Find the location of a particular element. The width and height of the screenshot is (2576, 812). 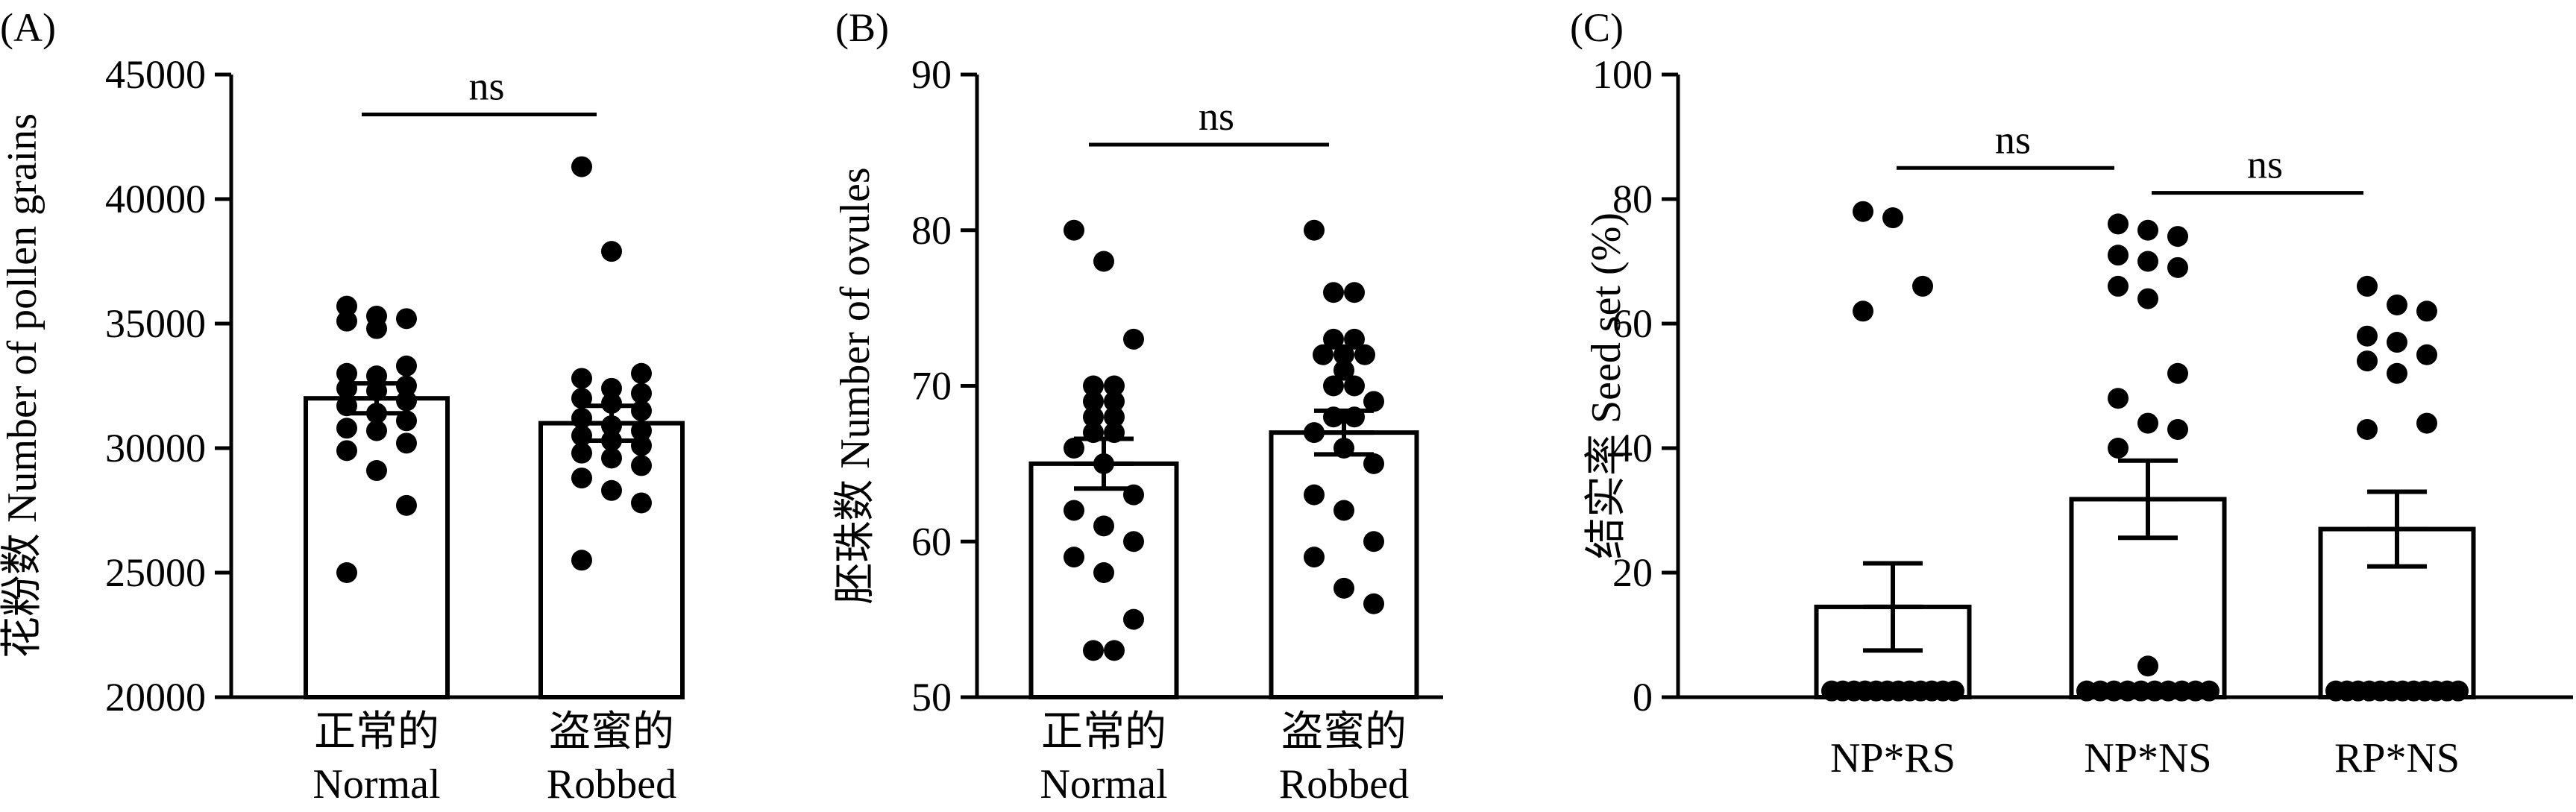

category-label: RP*NS is located at coordinates (2397, 758).